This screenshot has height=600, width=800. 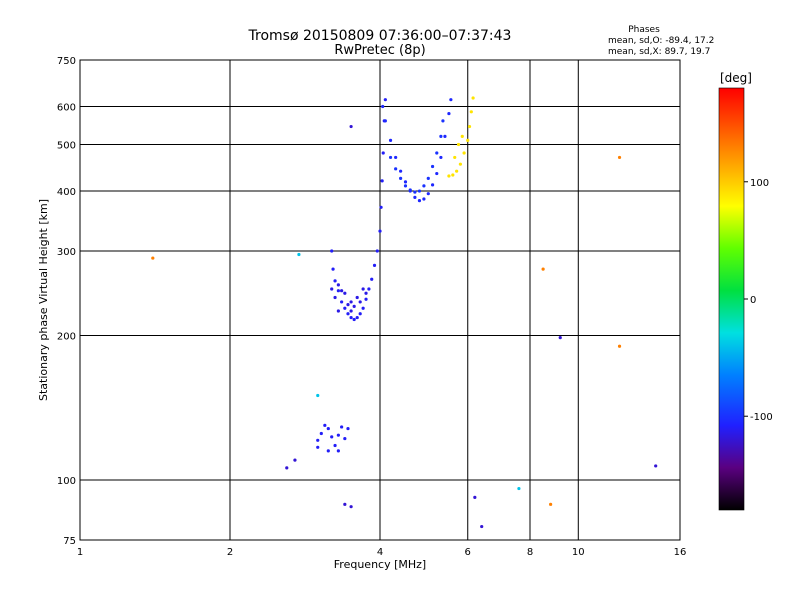 What do you see at coordinates (66, 481) in the screenshot?
I see `y-tick-label: 100` at bounding box center [66, 481].